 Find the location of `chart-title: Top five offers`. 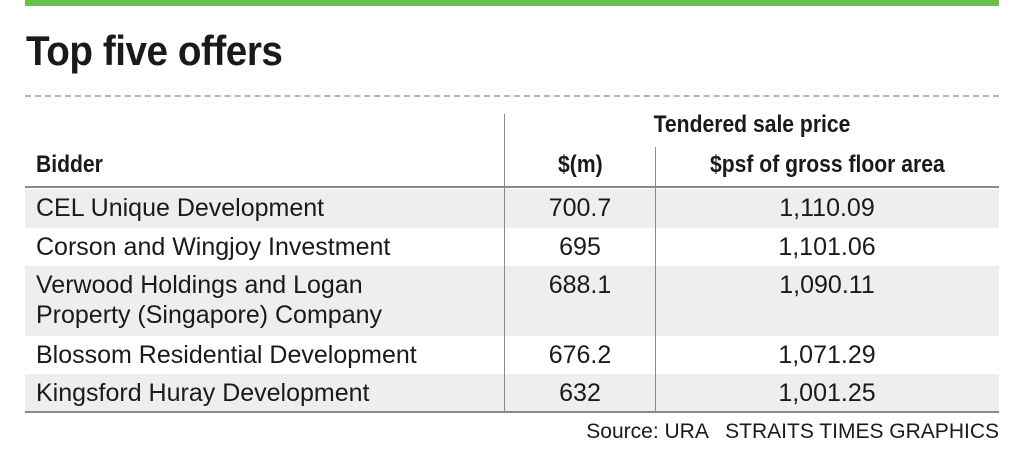

chart-title: Top five offers is located at coordinates (154, 50).